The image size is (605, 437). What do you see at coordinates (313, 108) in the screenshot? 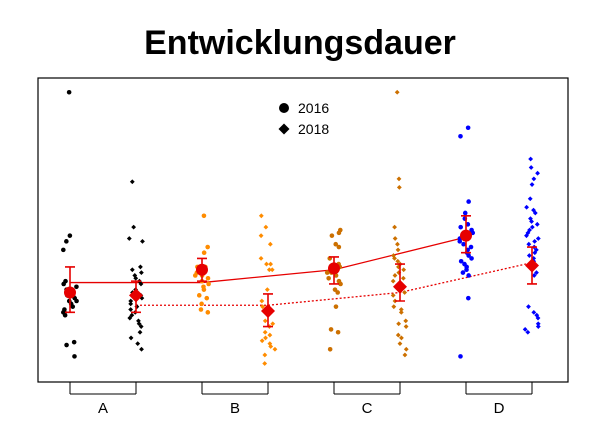
I see `legend-label: 2016` at bounding box center [313, 108].